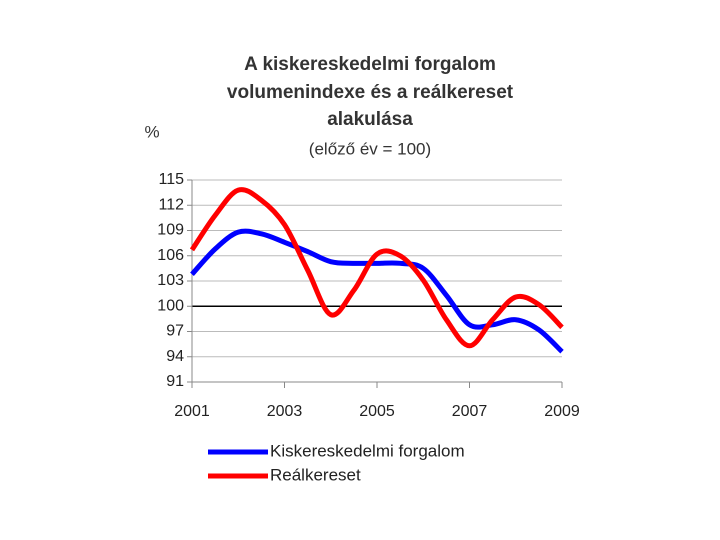 The image size is (720, 540). Describe the element at coordinates (151, 131) in the screenshot. I see `y-axis-label: %` at that location.